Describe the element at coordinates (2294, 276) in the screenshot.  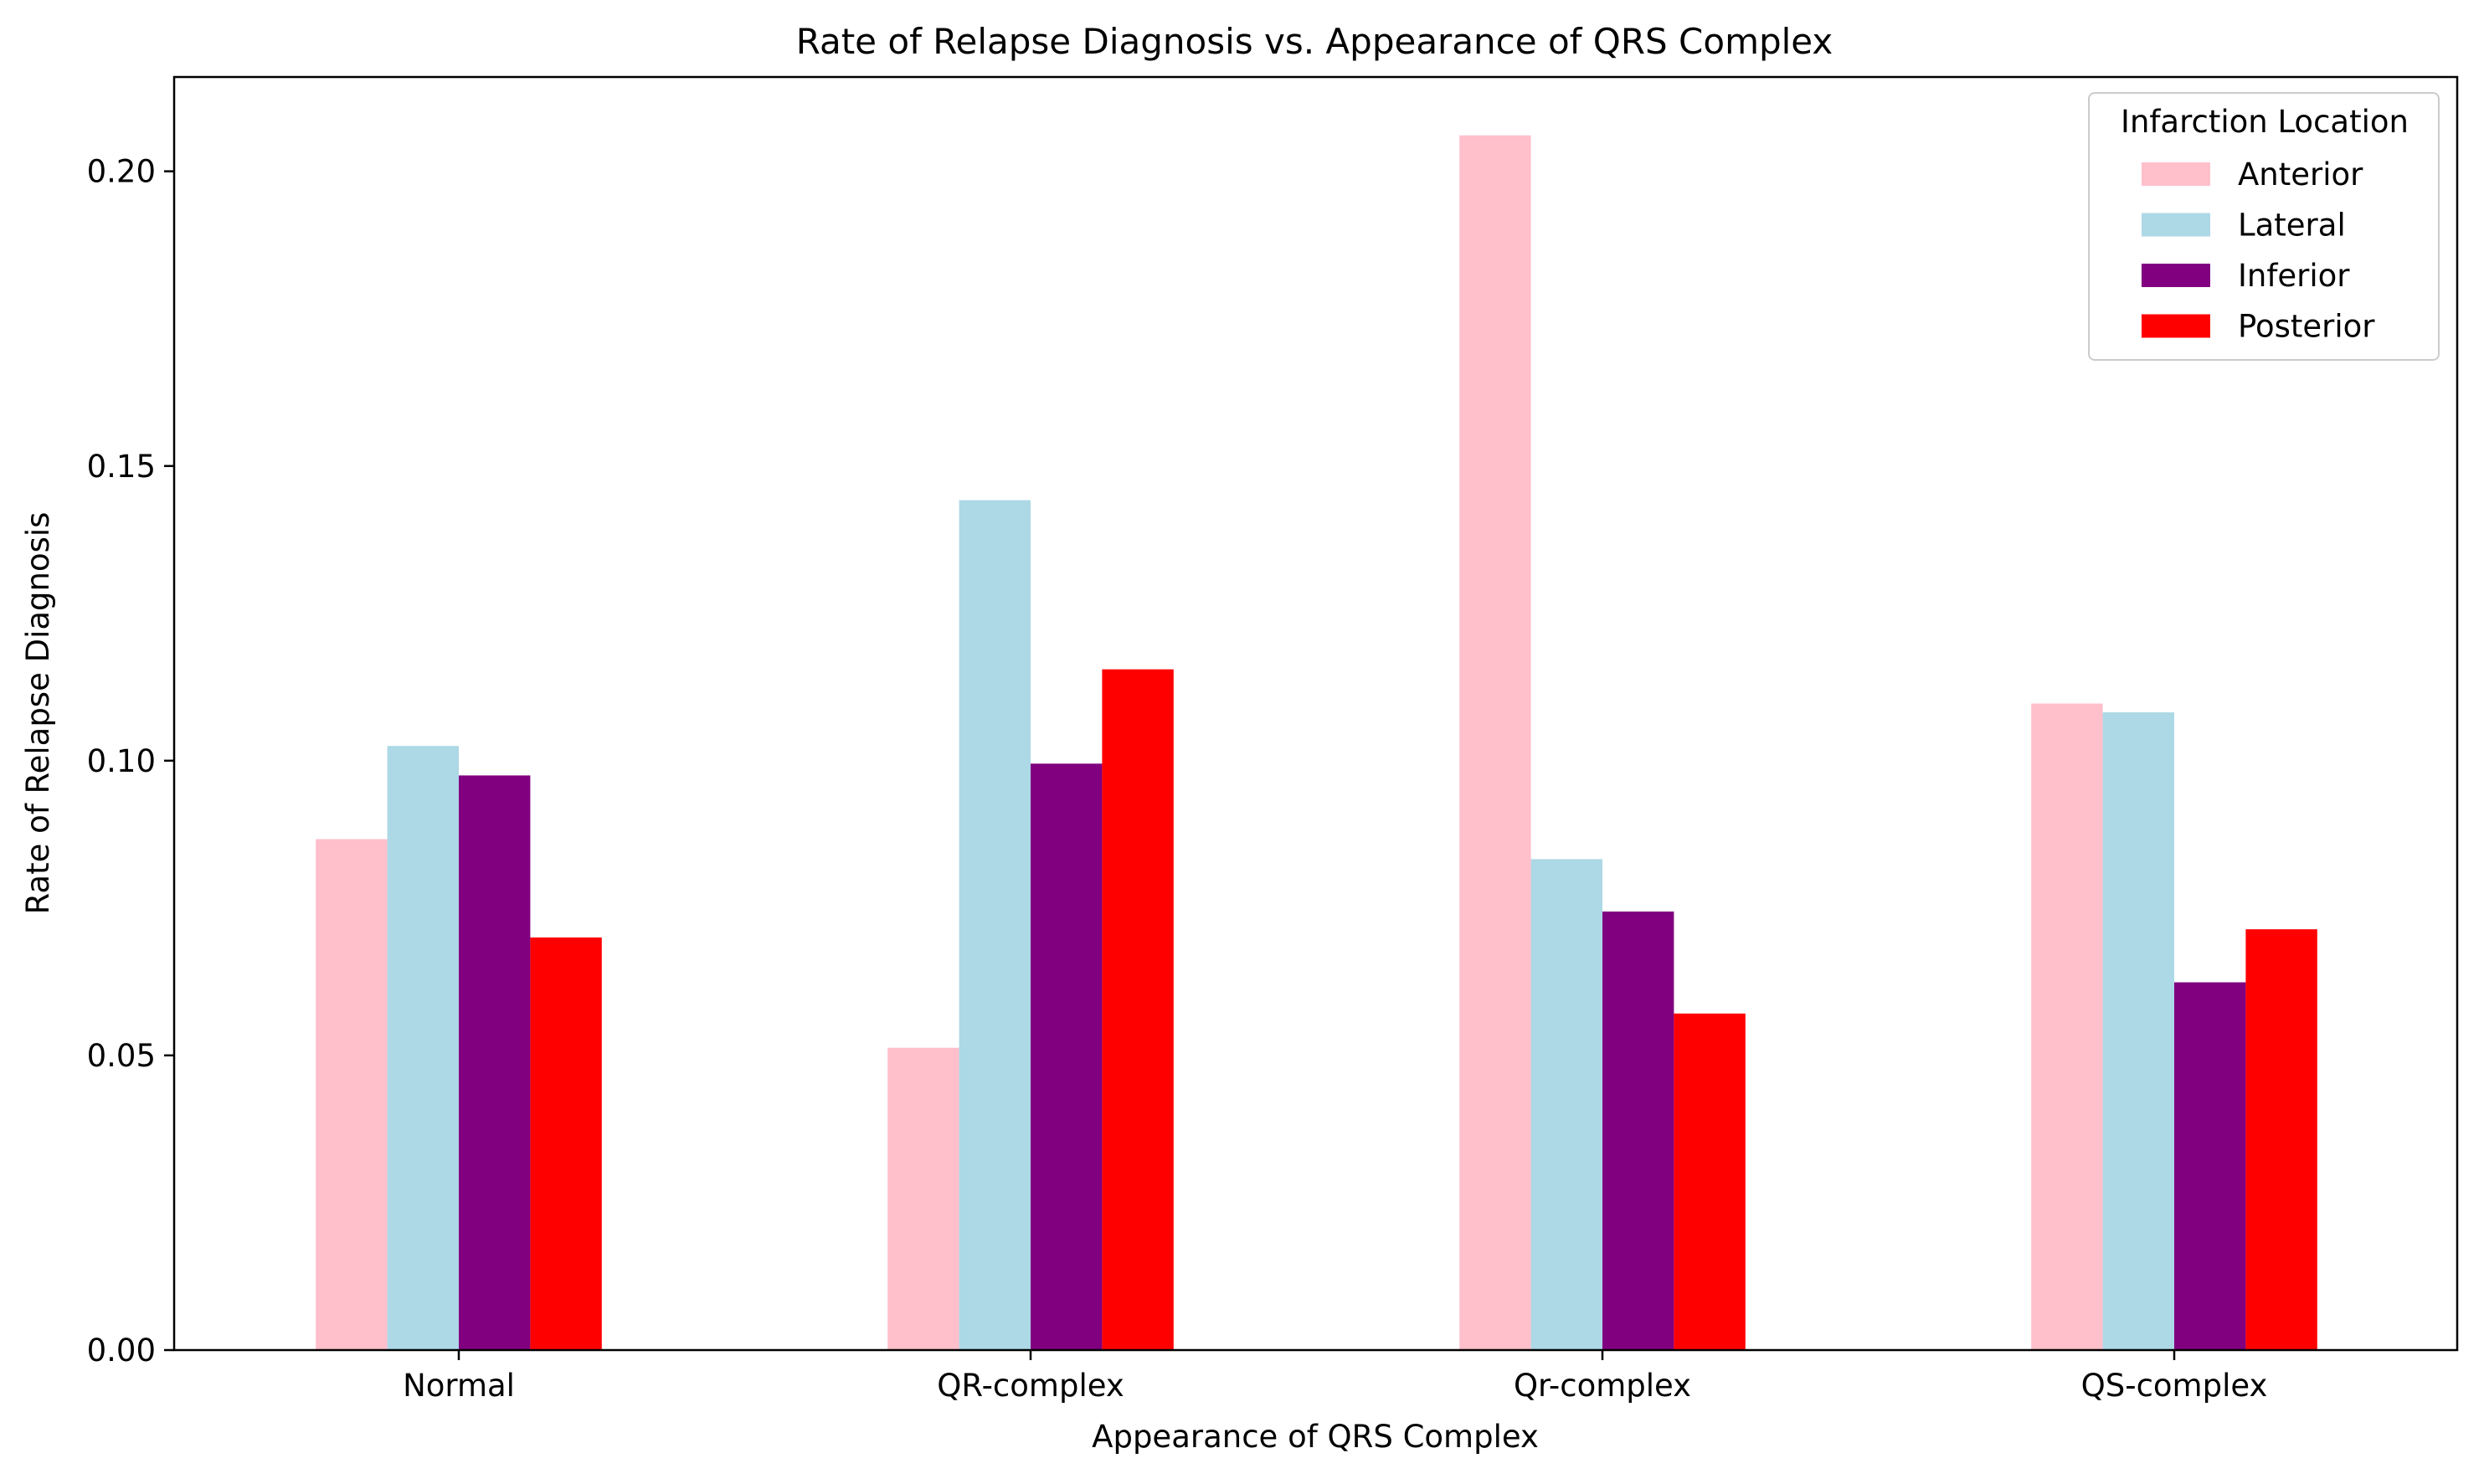
I see `legend-label-inferior: Inferior` at that location.